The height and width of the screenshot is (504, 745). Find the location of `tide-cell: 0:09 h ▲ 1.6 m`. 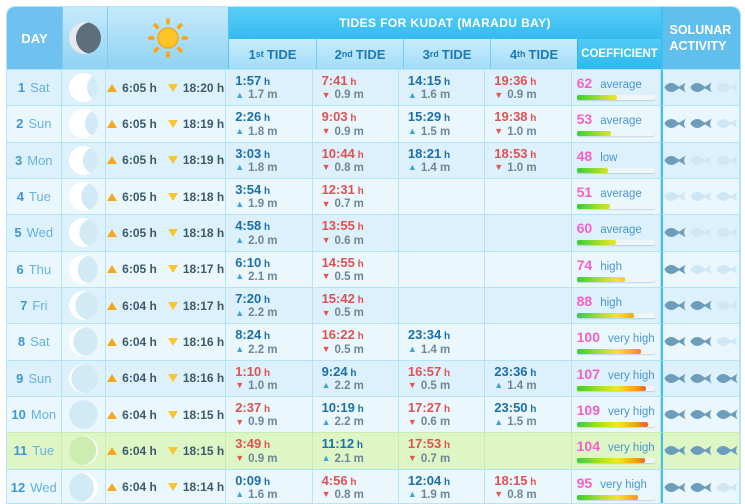

tide-cell: 0:09 h ▲ 1.6 m is located at coordinates (269, 485).